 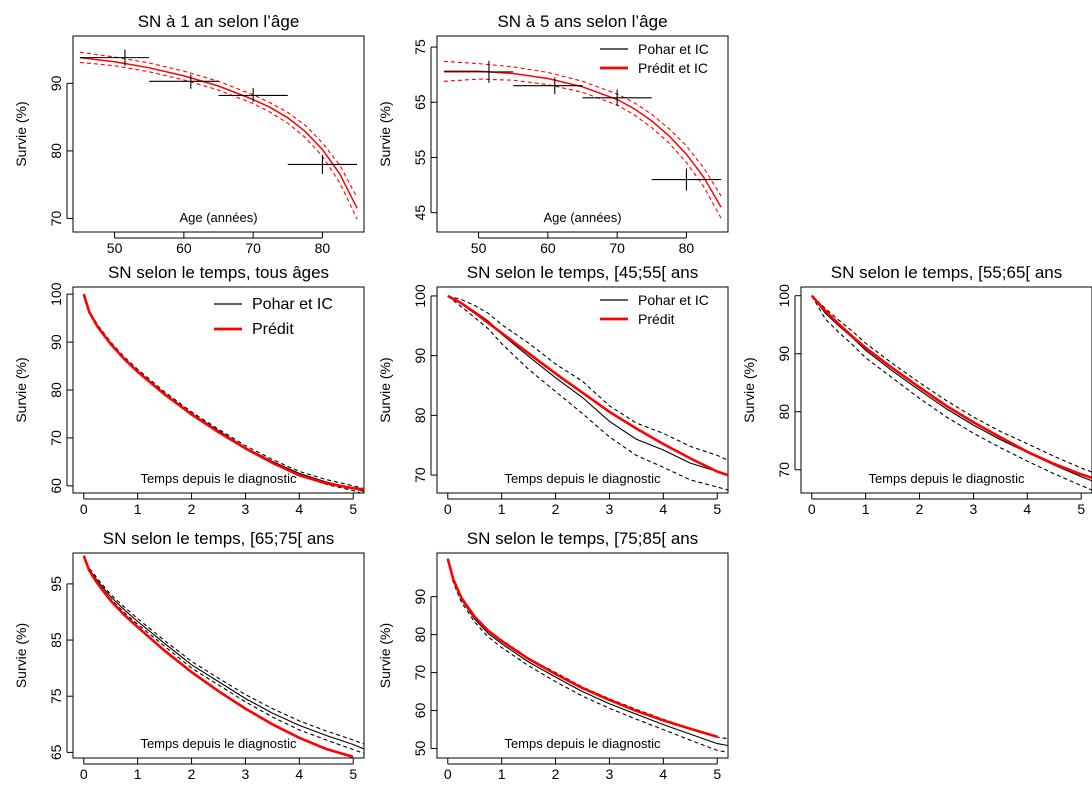 I want to click on x-tick-label: 5, so click(x=717, y=774).